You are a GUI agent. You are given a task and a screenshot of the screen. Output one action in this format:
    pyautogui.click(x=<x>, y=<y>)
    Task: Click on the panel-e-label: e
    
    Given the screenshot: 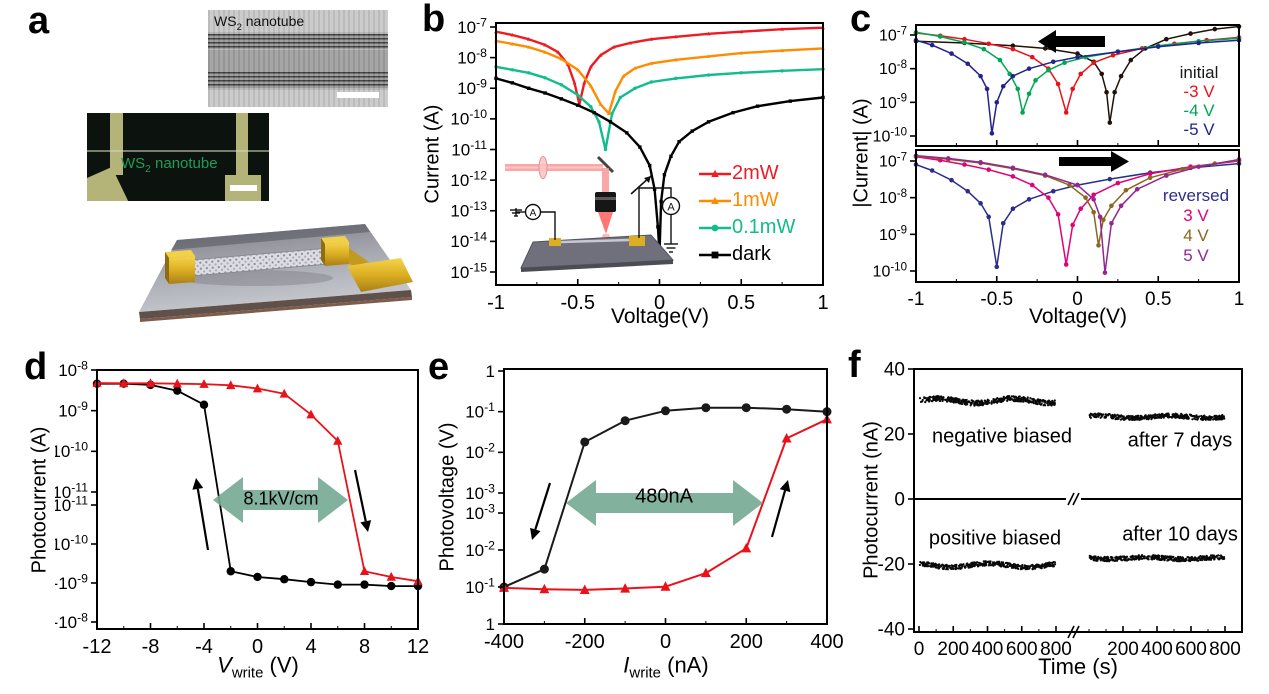 What is the action you would take?
    pyautogui.click(x=439, y=367)
    